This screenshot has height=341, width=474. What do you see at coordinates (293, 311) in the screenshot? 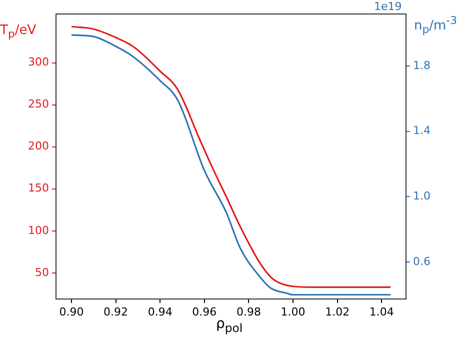
I see `x-tick-label: 1.00` at bounding box center [293, 311].